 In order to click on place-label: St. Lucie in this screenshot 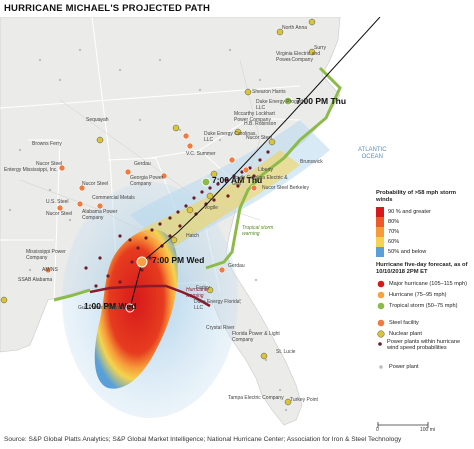, I will do `click(286, 352)`.